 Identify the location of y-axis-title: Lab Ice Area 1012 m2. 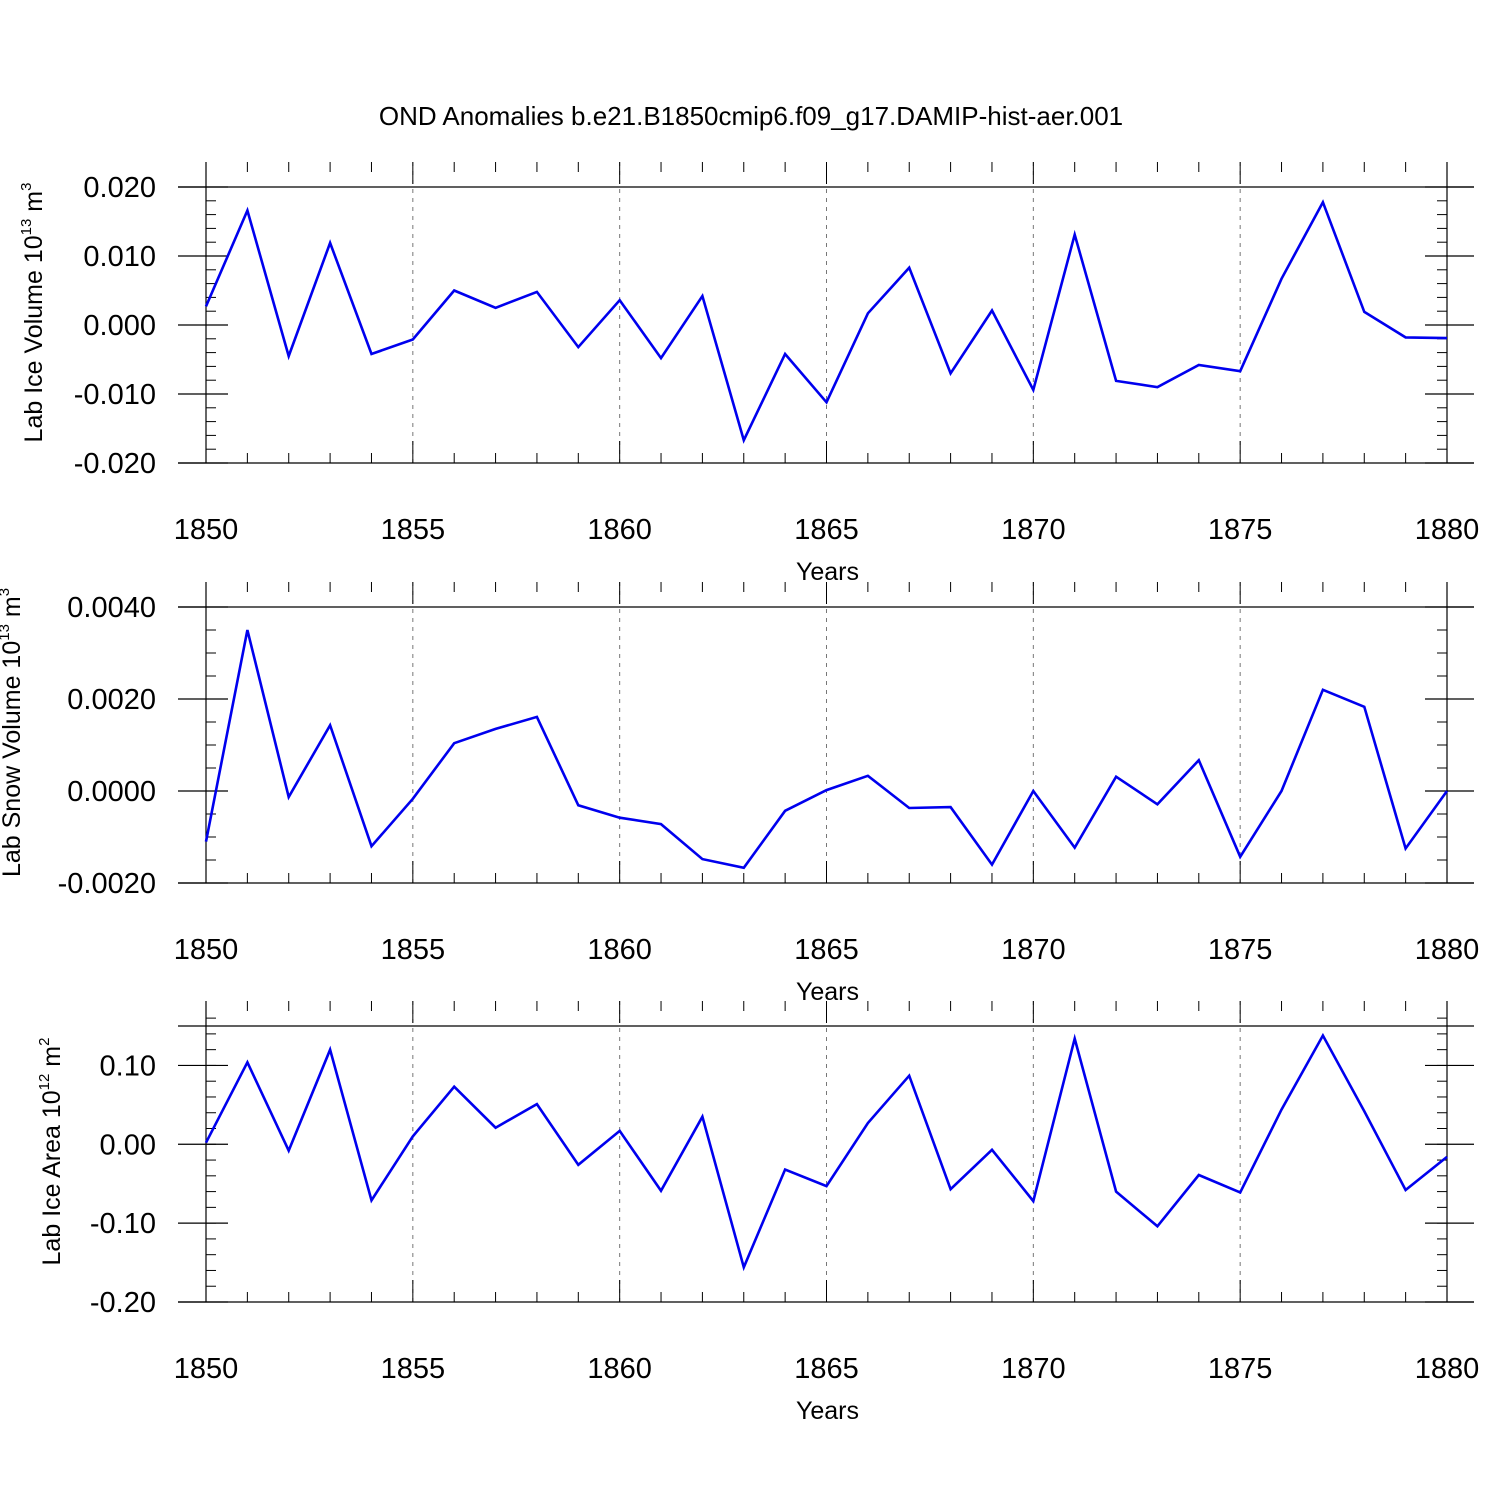
(51, 1152).